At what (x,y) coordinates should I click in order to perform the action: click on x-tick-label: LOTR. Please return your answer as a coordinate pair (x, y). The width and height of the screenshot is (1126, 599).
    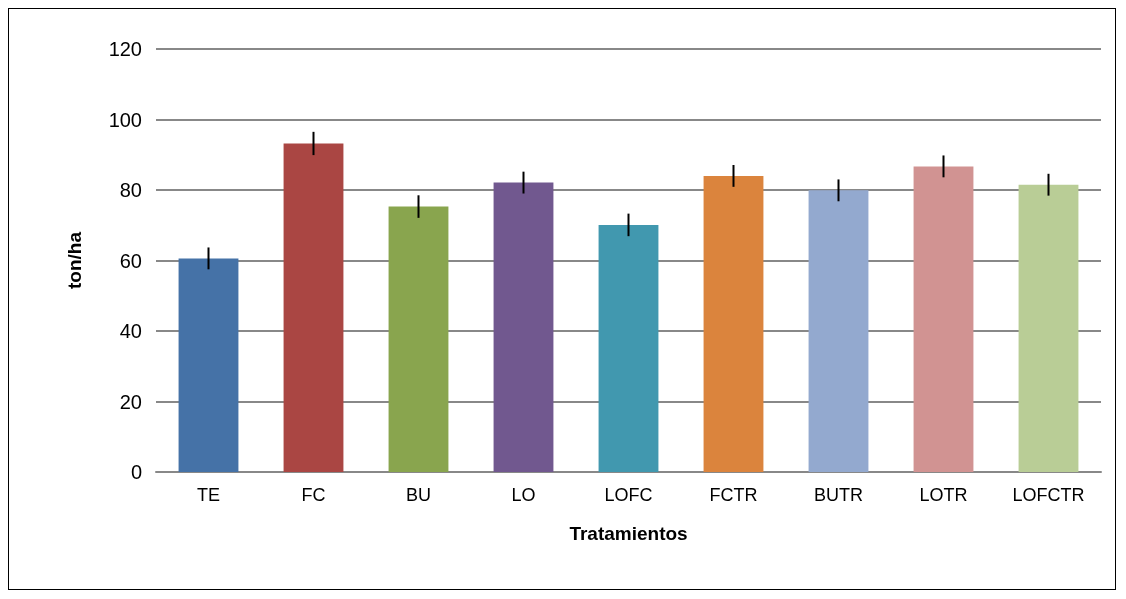
    Looking at the image, I should click on (943, 495).